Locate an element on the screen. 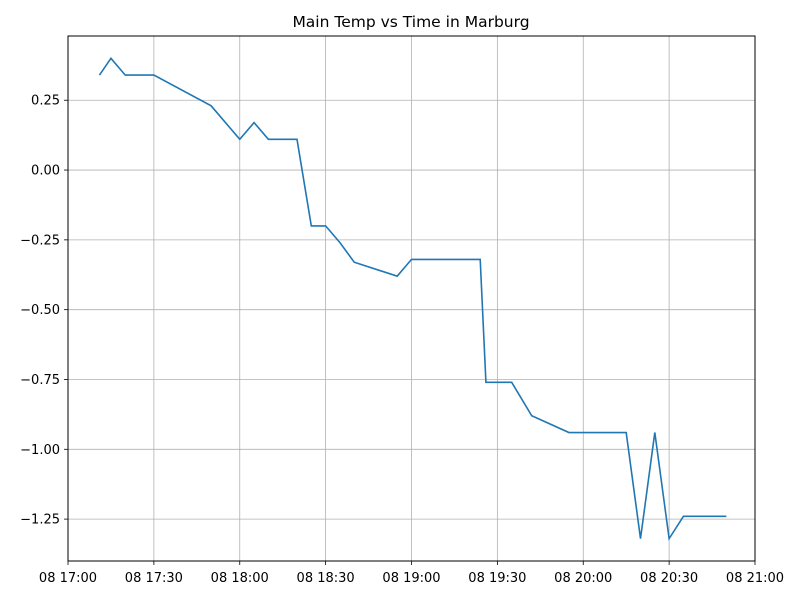 Image resolution: width=800 pixels, height=600 pixels. y-tick-label: −0.75 is located at coordinates (40, 380).